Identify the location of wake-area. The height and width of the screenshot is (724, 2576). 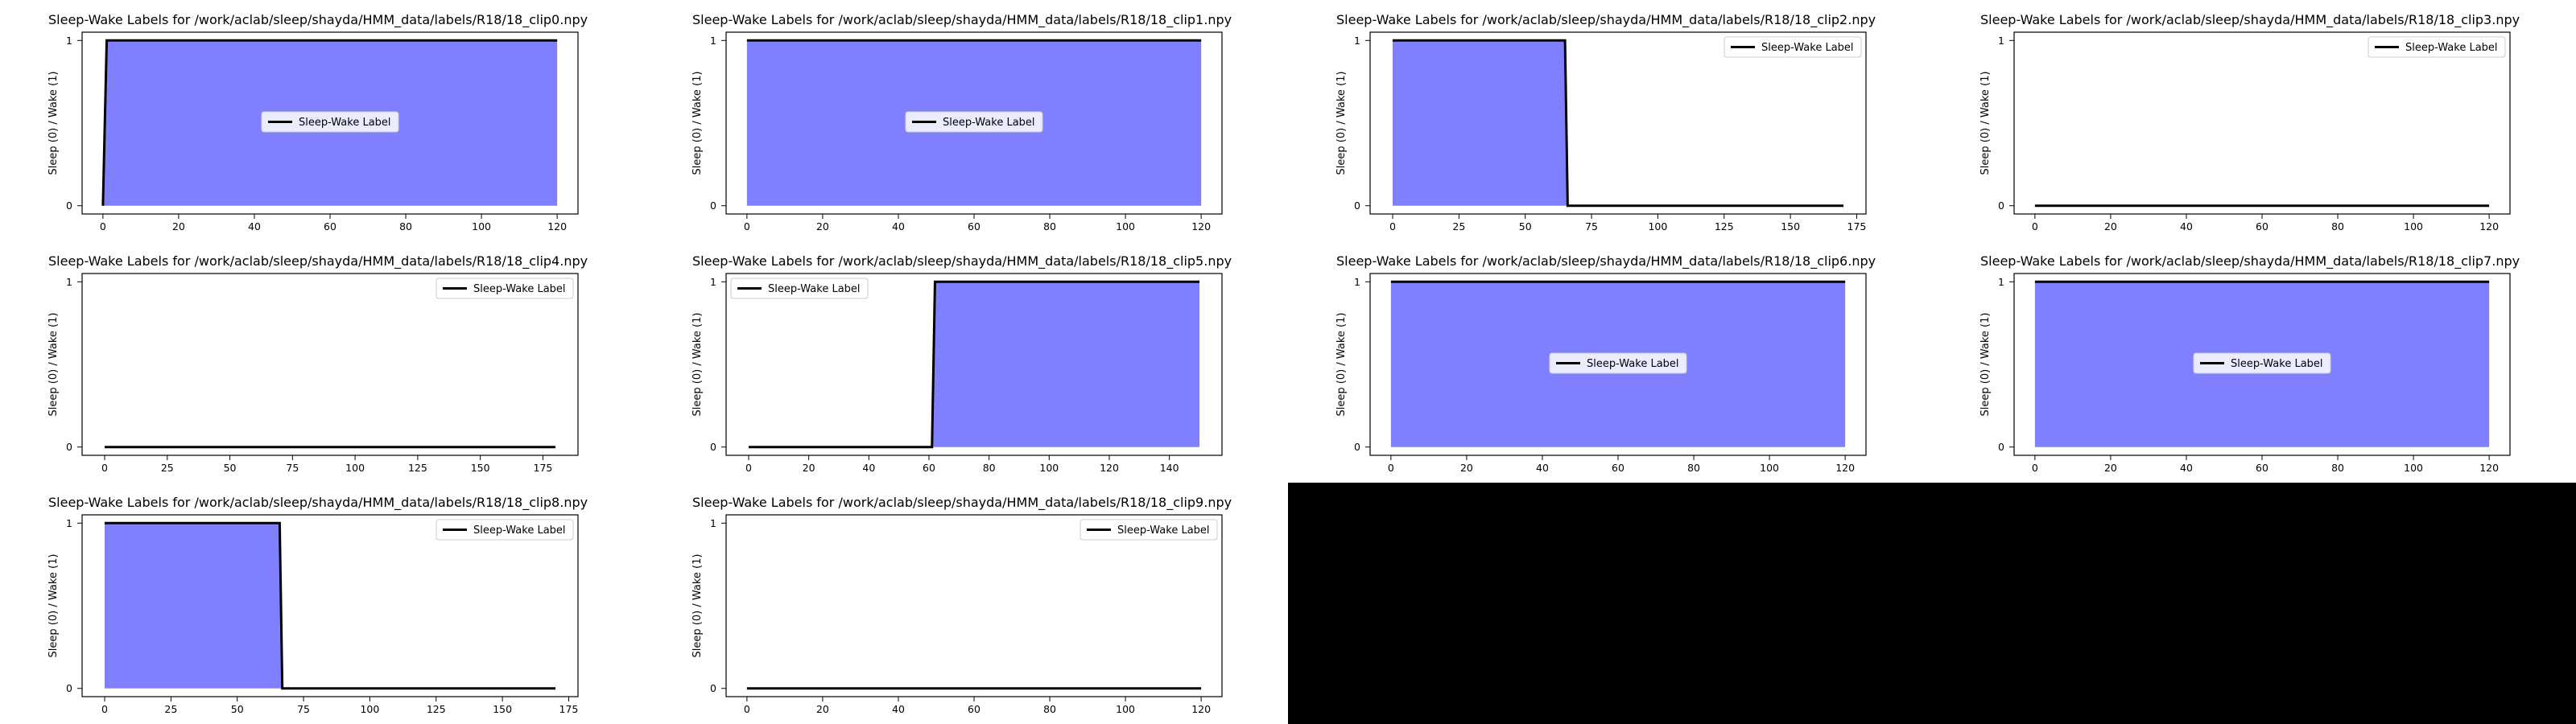
(330, 606).